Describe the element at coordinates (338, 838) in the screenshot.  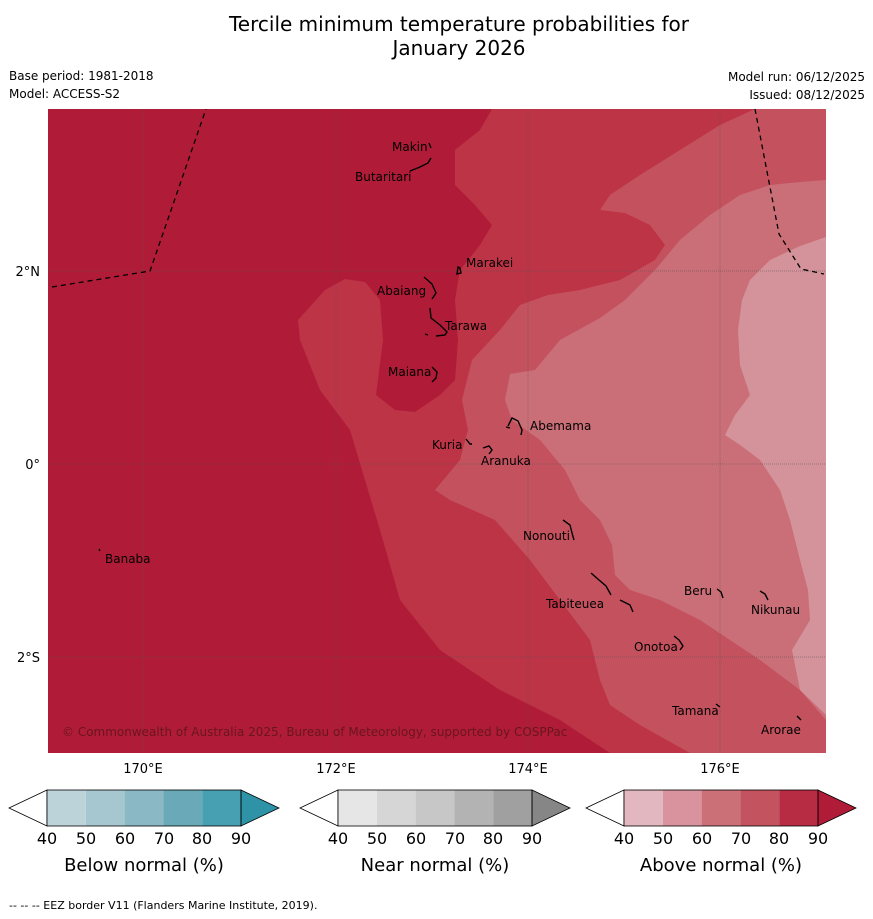
I see `cb-near-tick-40: 40` at that location.